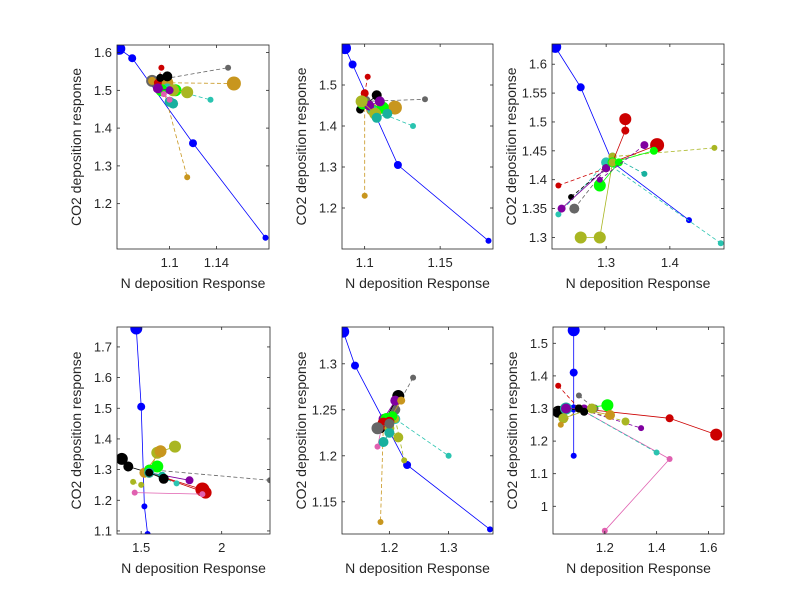 The height and width of the screenshot is (600, 800). I want to click on y-tick-label: 1.55, so click(534, 93).